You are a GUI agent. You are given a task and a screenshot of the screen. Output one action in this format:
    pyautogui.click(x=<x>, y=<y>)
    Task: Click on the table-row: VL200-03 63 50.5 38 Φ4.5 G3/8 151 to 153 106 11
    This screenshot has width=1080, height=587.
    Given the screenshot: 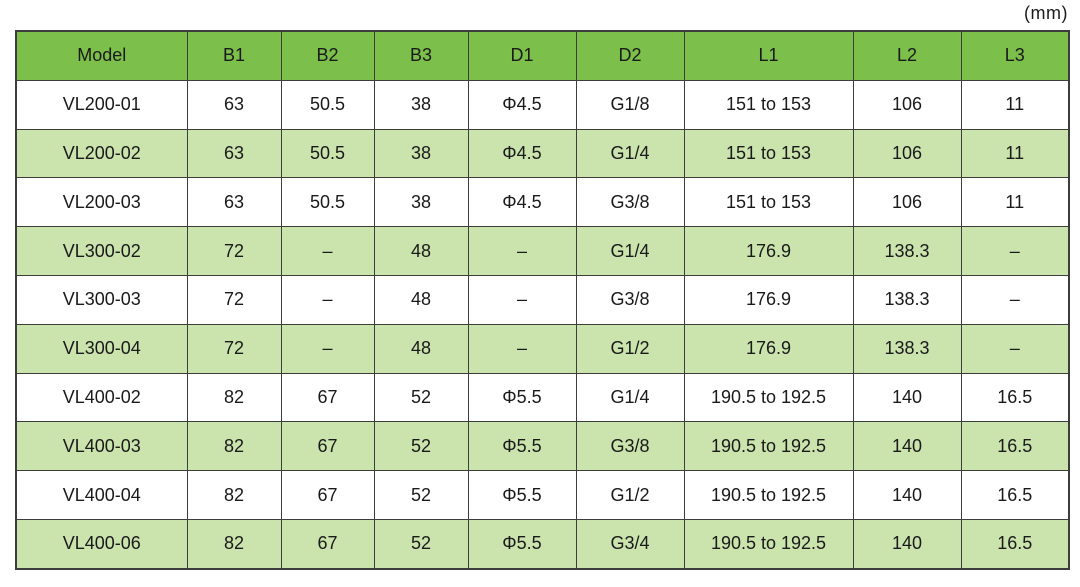 What is the action you would take?
    pyautogui.click(x=542, y=202)
    